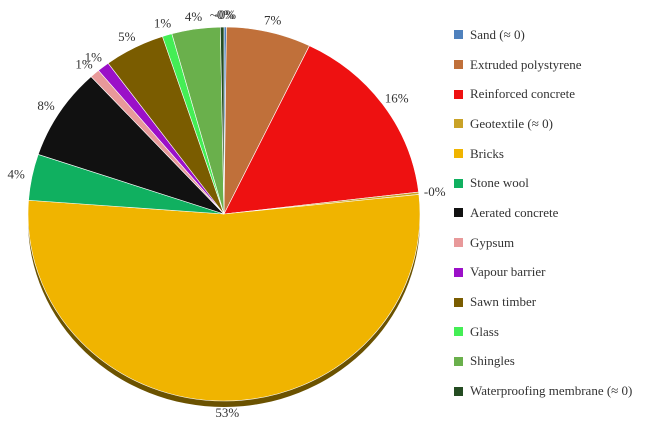 The image size is (670, 430). What do you see at coordinates (551, 391) in the screenshot?
I see `legend-label: Waterproofing membrane (≈ 0)` at bounding box center [551, 391].